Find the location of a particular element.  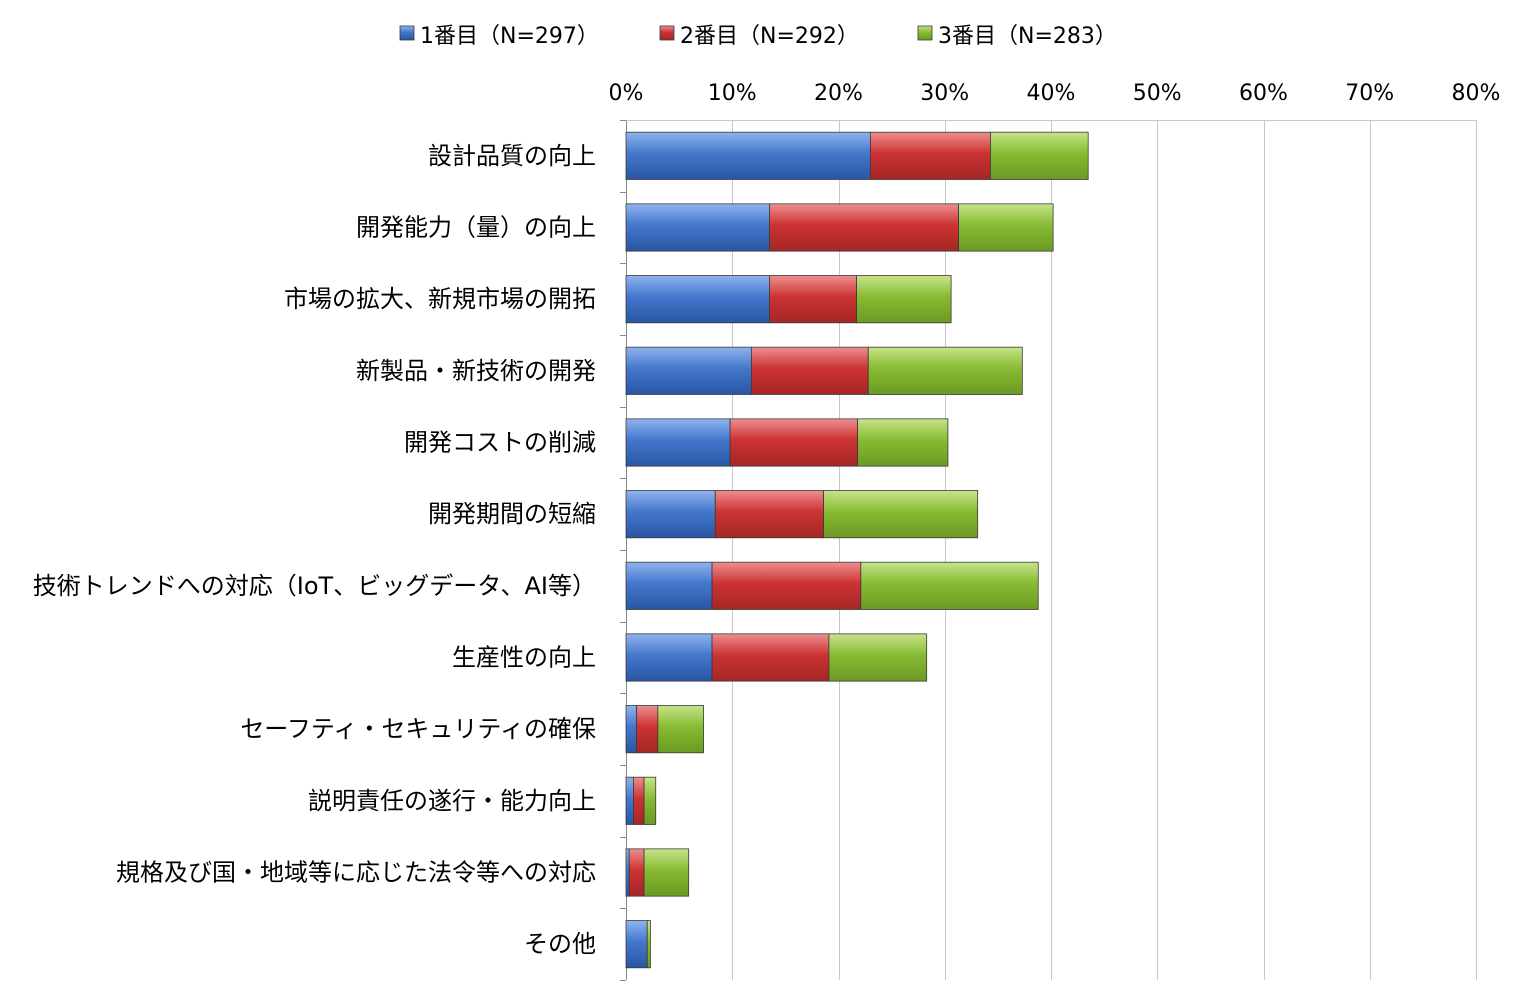

category-label: 開発期間の短縮 is located at coordinates (512, 514).